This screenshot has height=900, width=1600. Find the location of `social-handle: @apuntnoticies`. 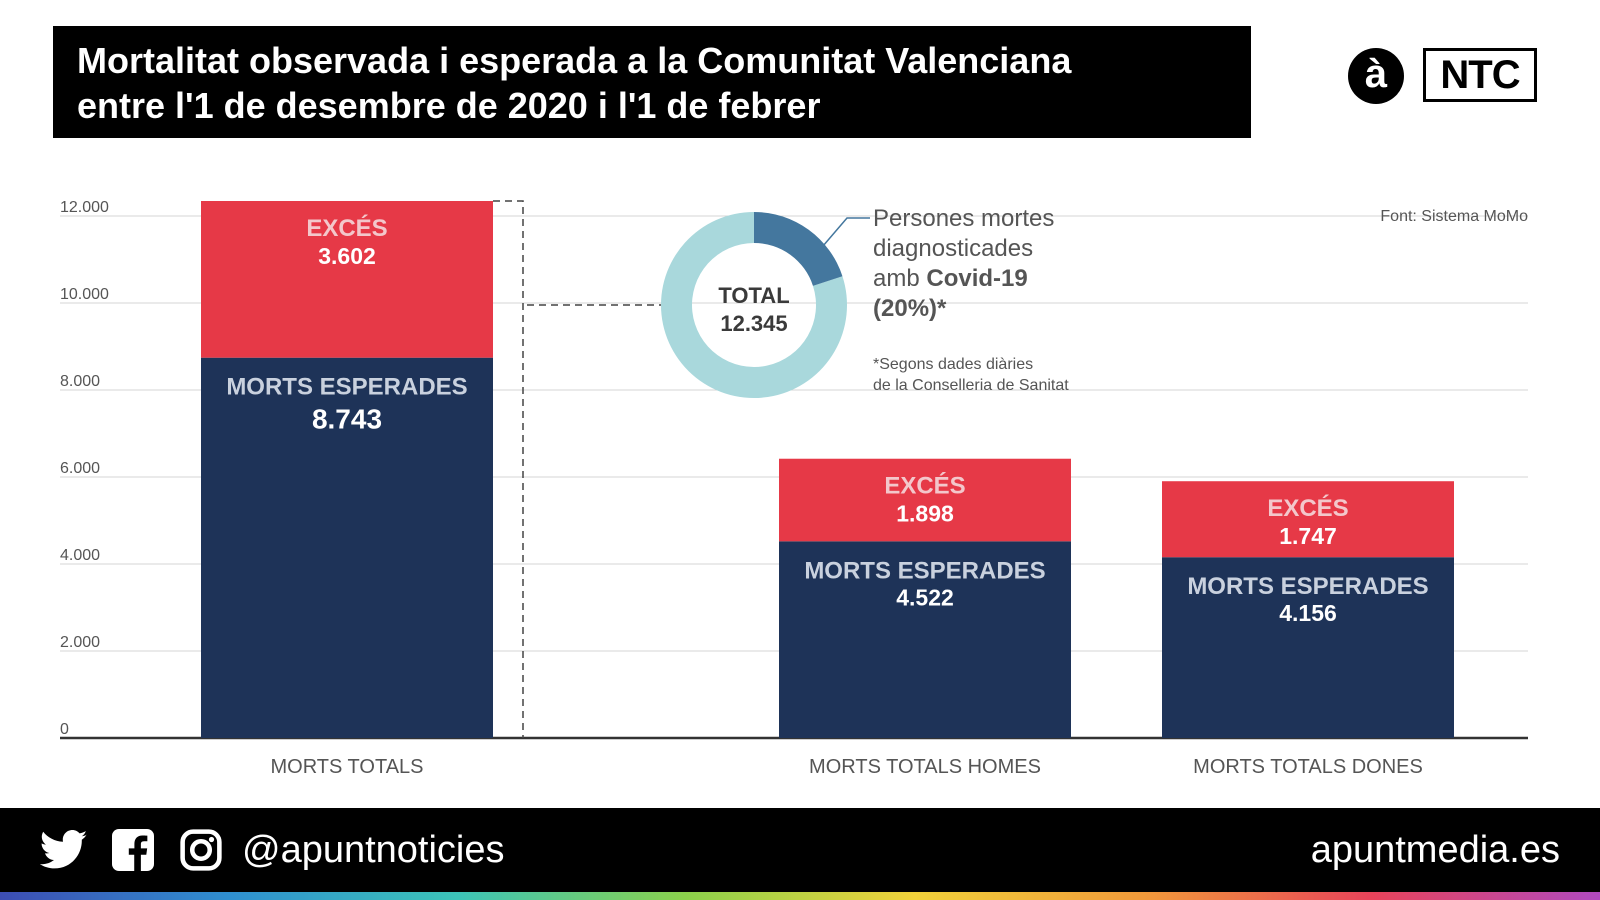

social-handle: @apuntnoticies is located at coordinates (373, 850).